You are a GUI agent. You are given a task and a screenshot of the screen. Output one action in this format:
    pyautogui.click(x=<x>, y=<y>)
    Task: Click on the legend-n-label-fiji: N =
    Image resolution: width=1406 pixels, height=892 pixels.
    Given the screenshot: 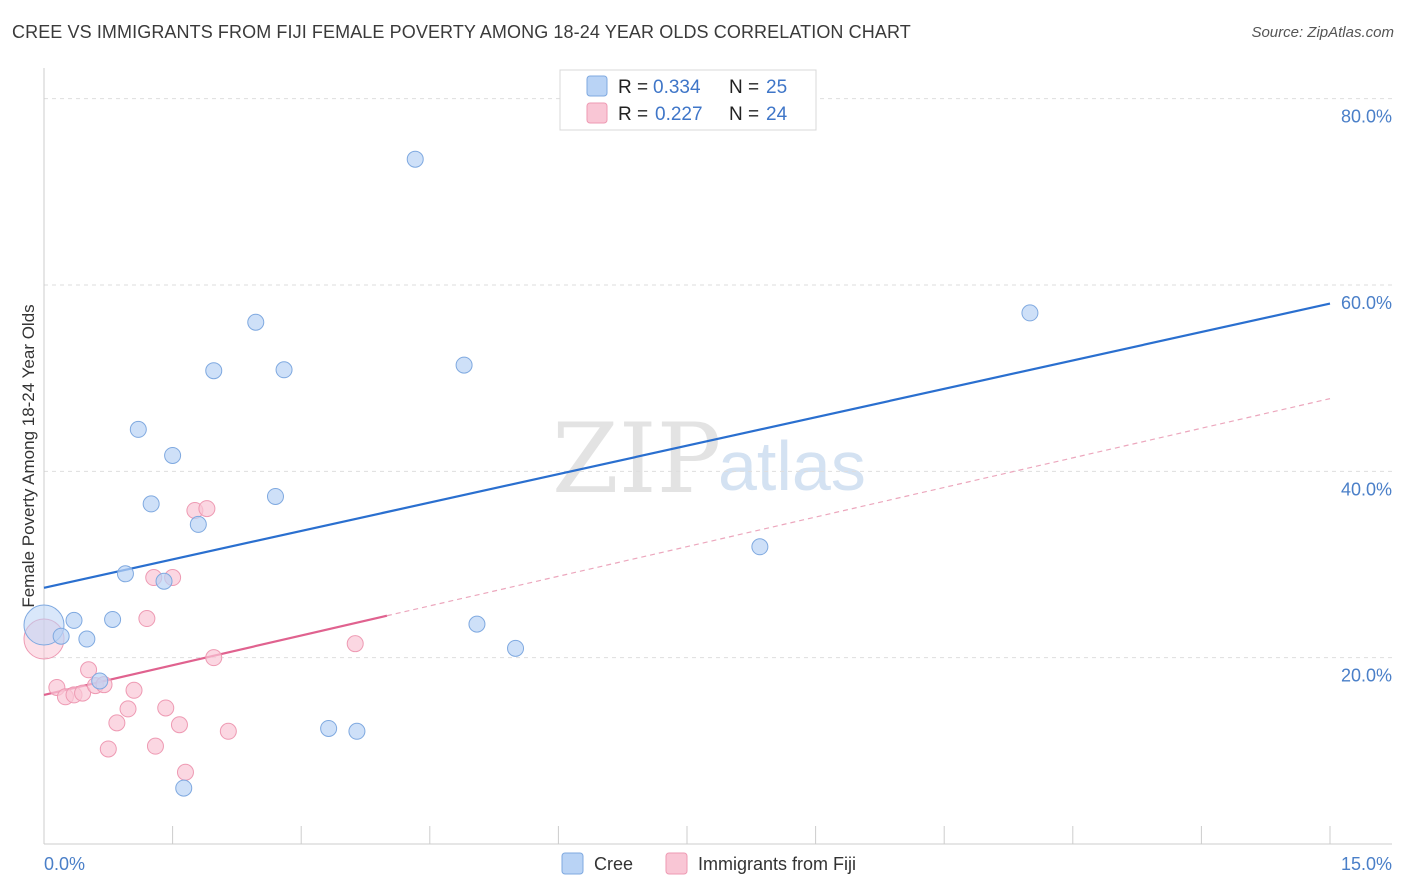 What is the action you would take?
    pyautogui.click(x=744, y=114)
    